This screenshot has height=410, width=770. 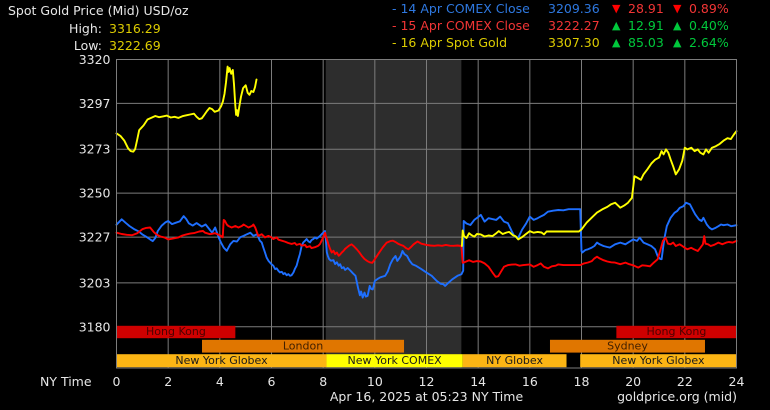 What do you see at coordinates (117, 381) in the screenshot?
I see `x-tick-label: 0` at bounding box center [117, 381].